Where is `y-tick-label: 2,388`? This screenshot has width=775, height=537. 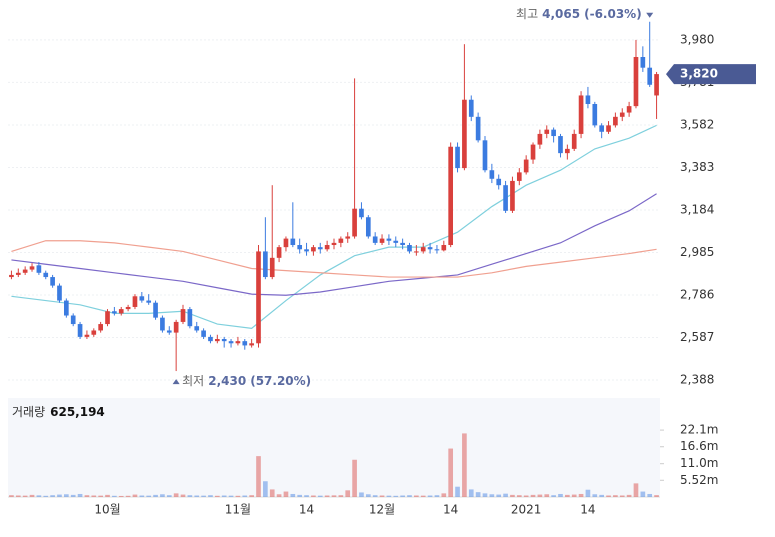
y-tick-label: 2,388 is located at coordinates (697, 380).